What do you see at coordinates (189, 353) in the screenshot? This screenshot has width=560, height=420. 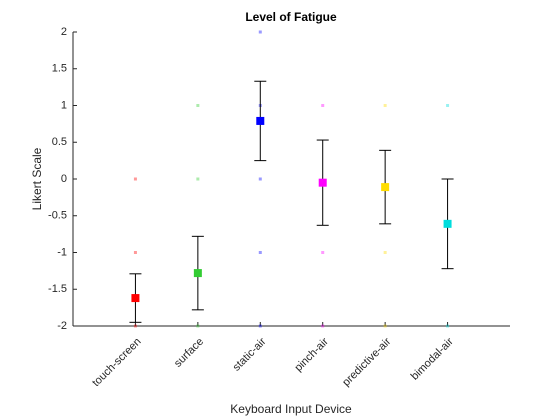 I see `x-tick-label: surface` at bounding box center [189, 353].